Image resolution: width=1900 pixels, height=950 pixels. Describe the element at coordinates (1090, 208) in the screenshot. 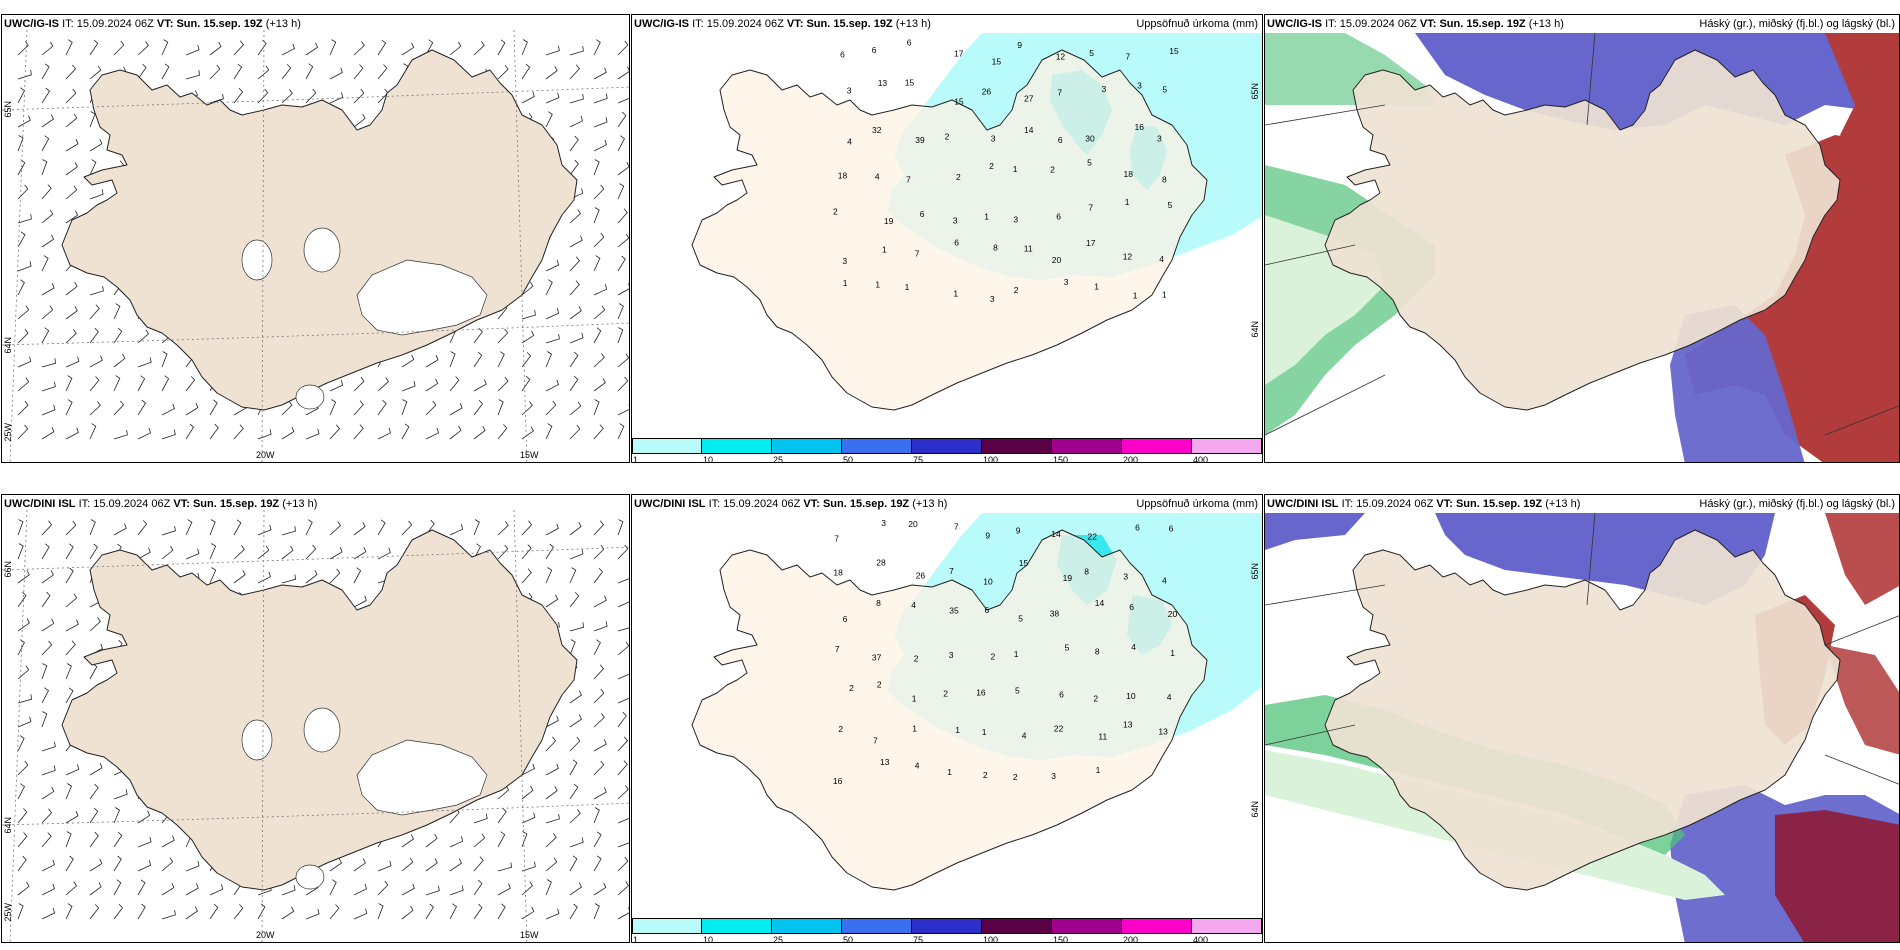

I see `precip-value-label: 7` at that location.